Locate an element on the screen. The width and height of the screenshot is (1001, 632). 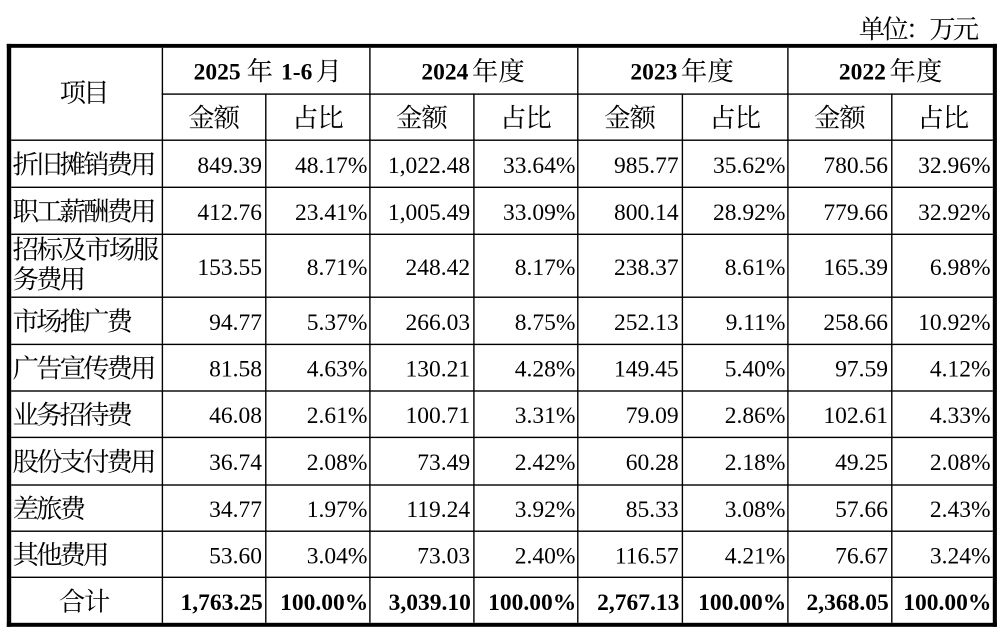
svg-text: 1.97% is located at coordinates (337, 510).